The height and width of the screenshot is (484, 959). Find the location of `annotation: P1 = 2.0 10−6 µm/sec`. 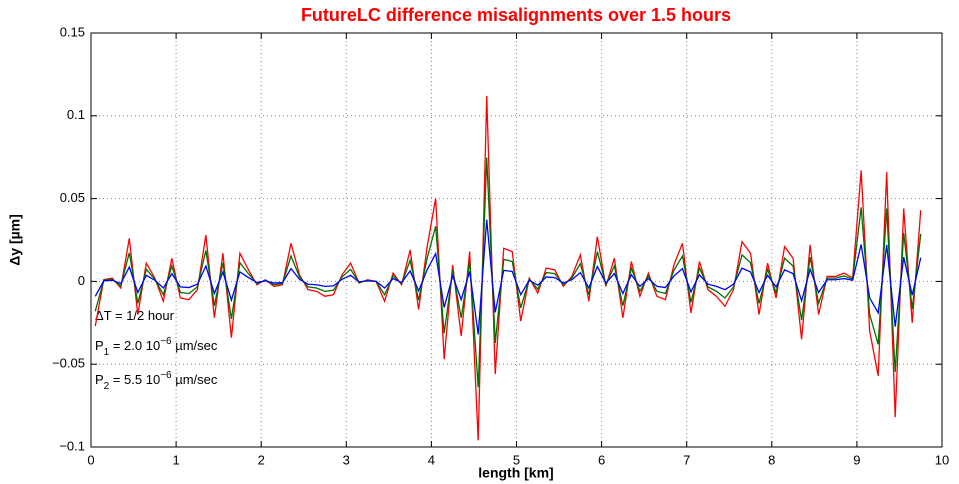

annotation: P1 = 2.0 10−6 µm/sec is located at coordinates (156, 347).